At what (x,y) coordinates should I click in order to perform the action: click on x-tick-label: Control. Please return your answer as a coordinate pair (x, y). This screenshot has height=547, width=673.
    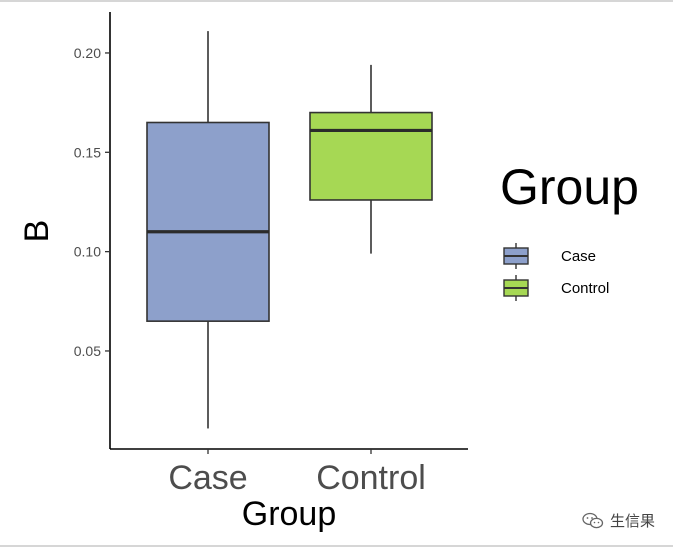
    Looking at the image, I should click on (371, 478).